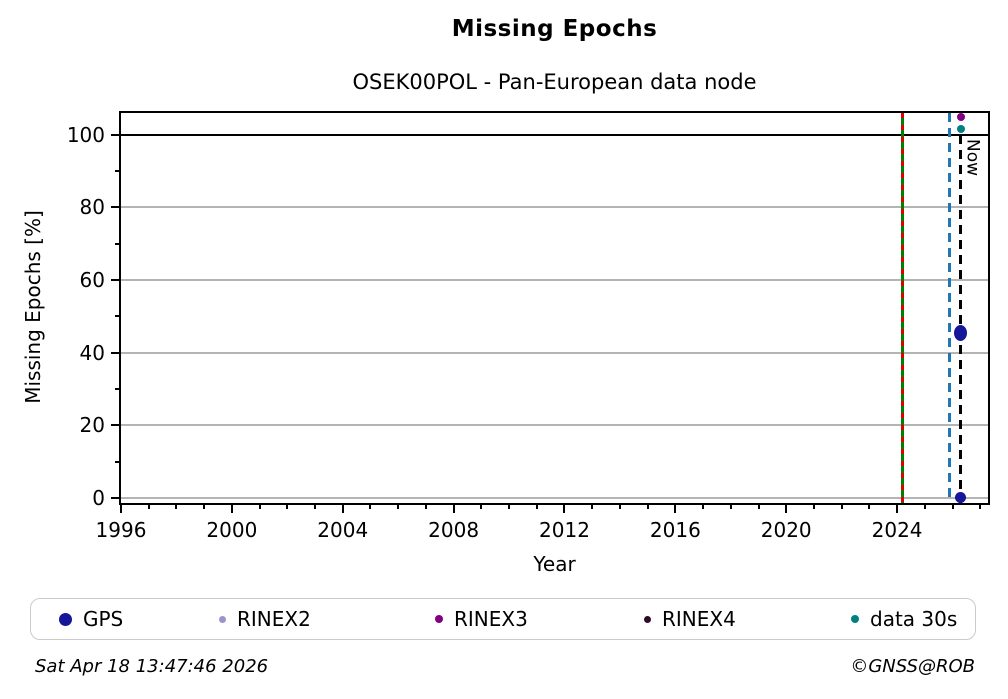 This screenshot has height=699, width=1008. Describe the element at coordinates (897, 530) in the screenshot. I see `x-tick-label: 2024` at that location.